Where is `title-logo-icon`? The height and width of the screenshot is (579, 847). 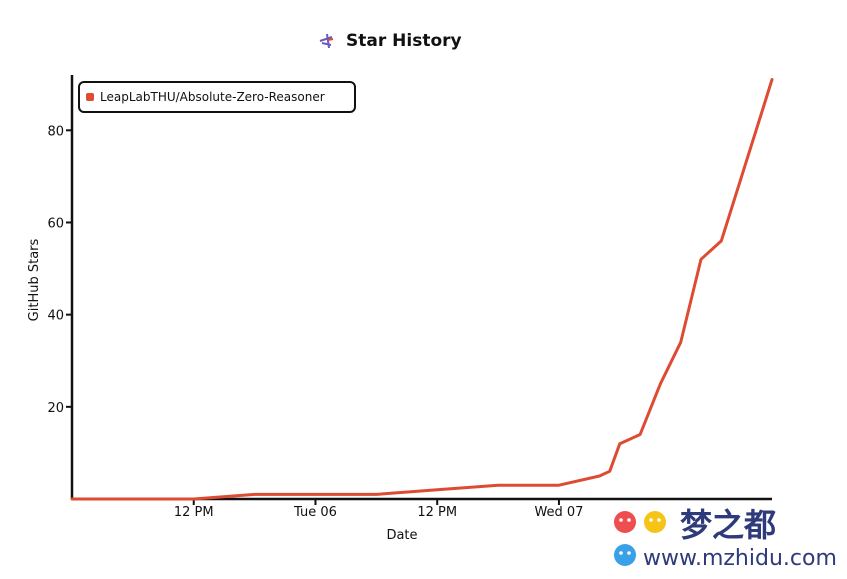 title-logo-icon is located at coordinates (326, 41).